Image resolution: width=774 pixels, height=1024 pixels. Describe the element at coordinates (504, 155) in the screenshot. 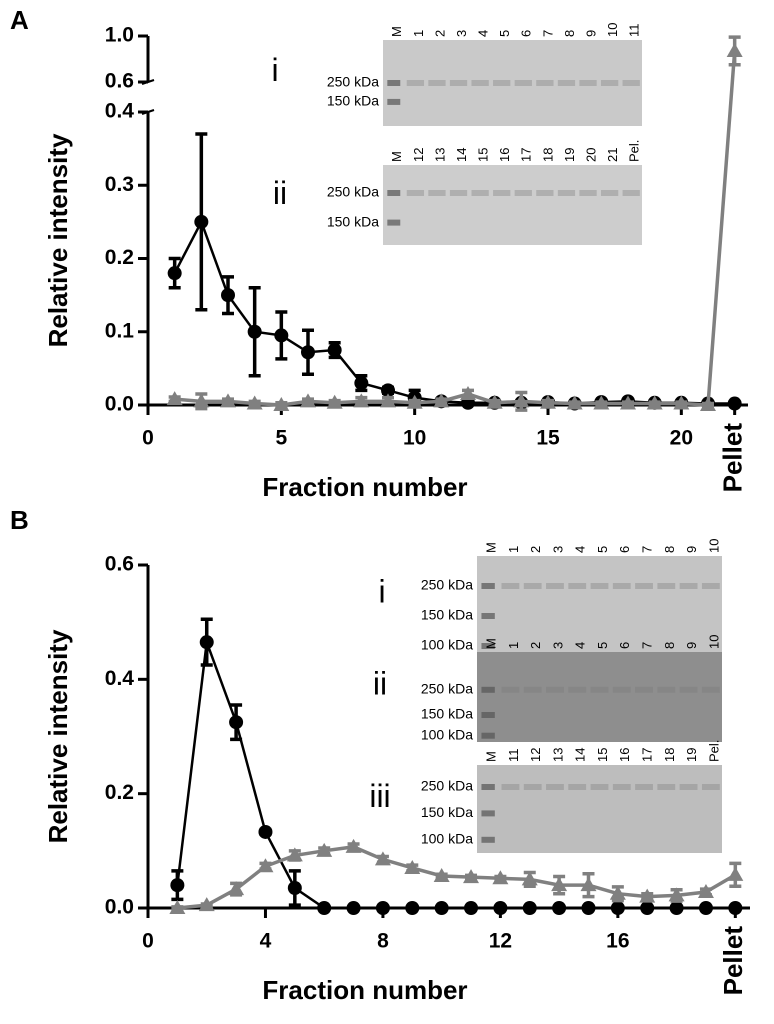

I see `lane-label: 16` at that location.